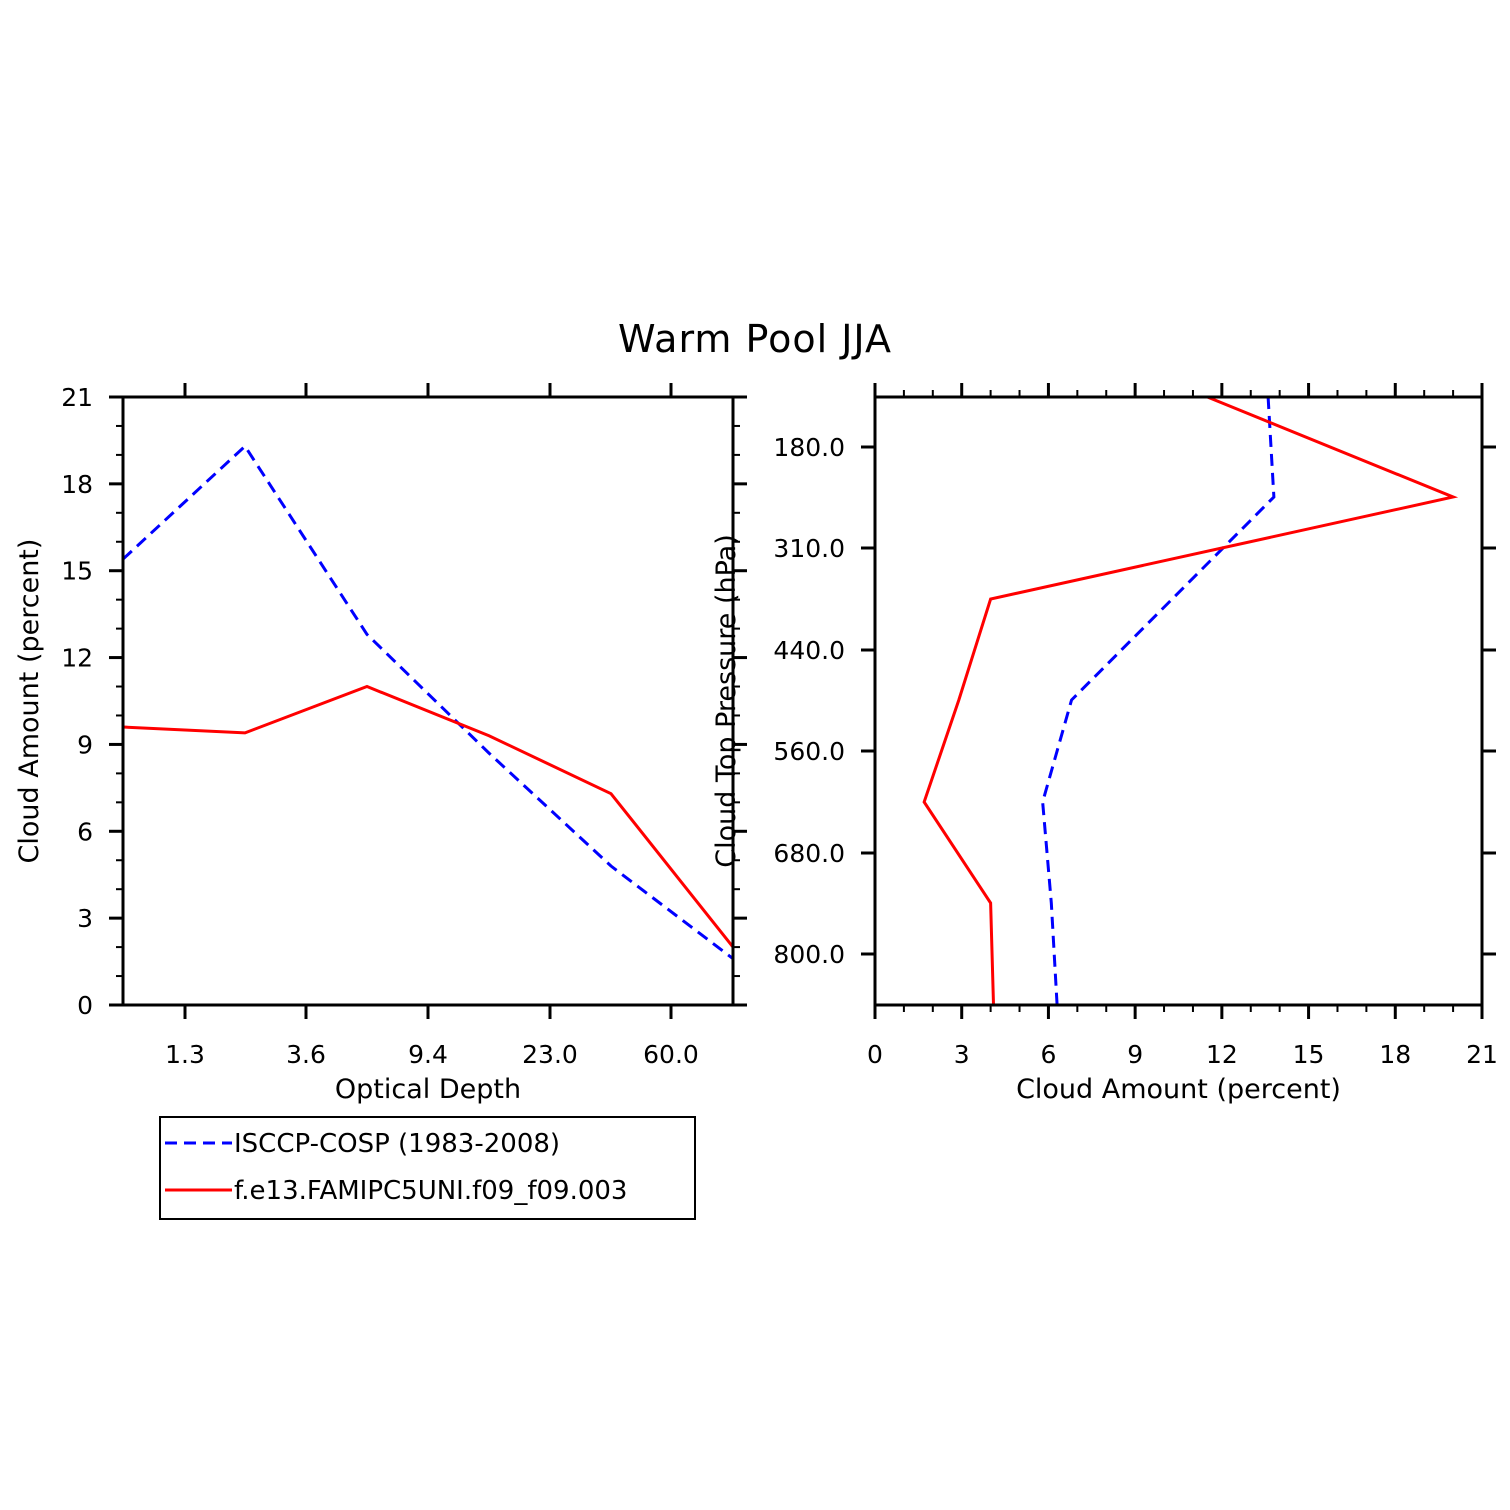 This screenshot has height=1510, width=1510. I want to click on right-y-tick-label: 800.0, so click(809, 954).